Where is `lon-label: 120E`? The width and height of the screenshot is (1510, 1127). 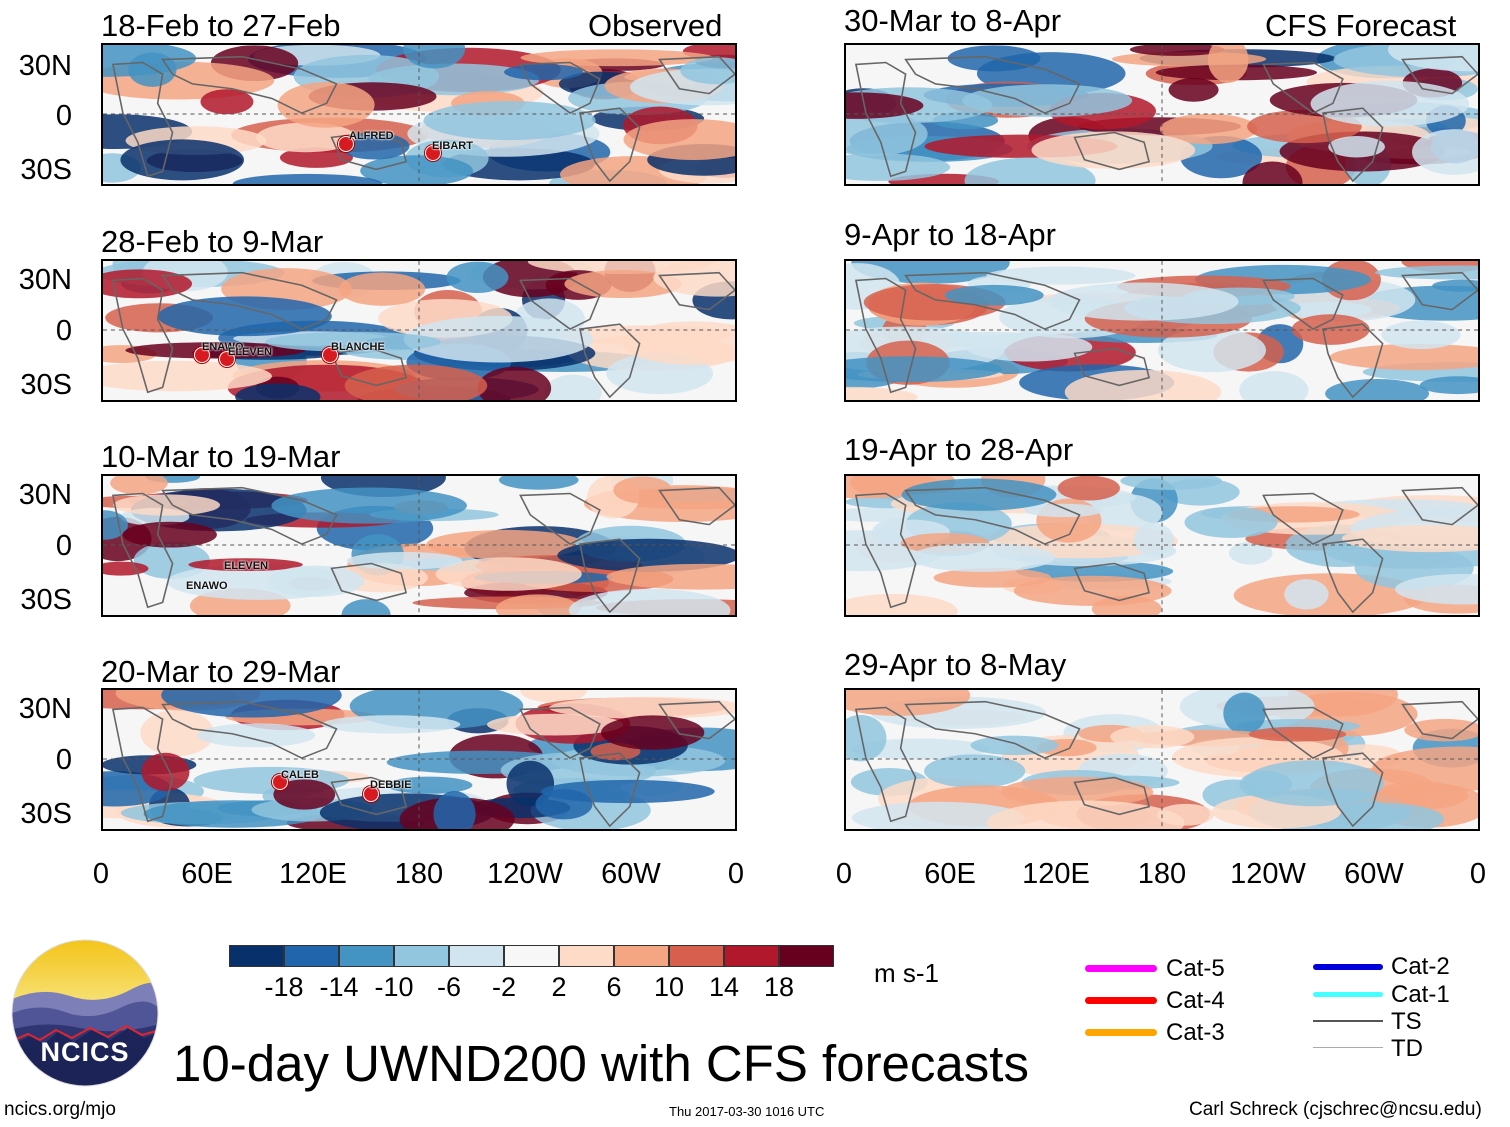
lon-label: 120E is located at coordinates (1056, 874).